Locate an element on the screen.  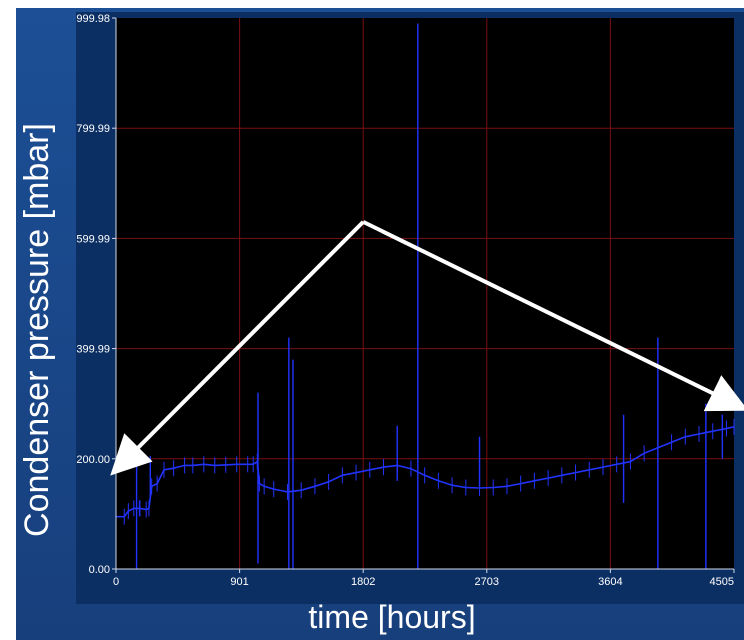
x-tick-label: 1802 is located at coordinates (363, 582).